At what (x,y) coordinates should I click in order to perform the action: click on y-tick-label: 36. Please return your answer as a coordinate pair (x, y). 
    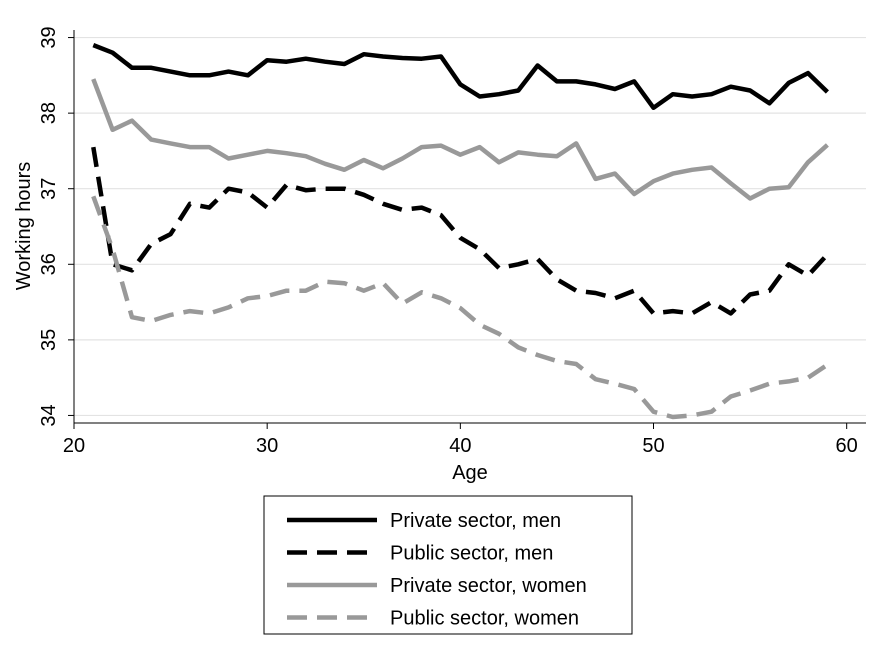
    Looking at the image, I should click on (49, 264).